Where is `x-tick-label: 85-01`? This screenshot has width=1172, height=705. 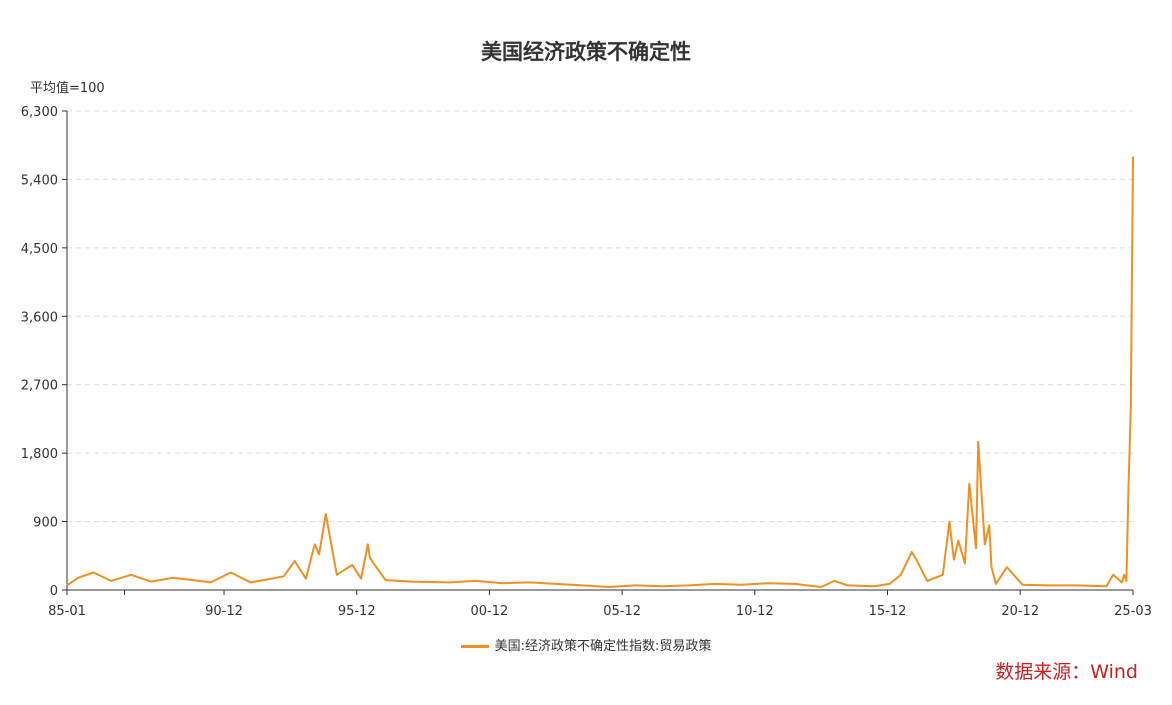 x-tick-label: 85-01 is located at coordinates (67, 611).